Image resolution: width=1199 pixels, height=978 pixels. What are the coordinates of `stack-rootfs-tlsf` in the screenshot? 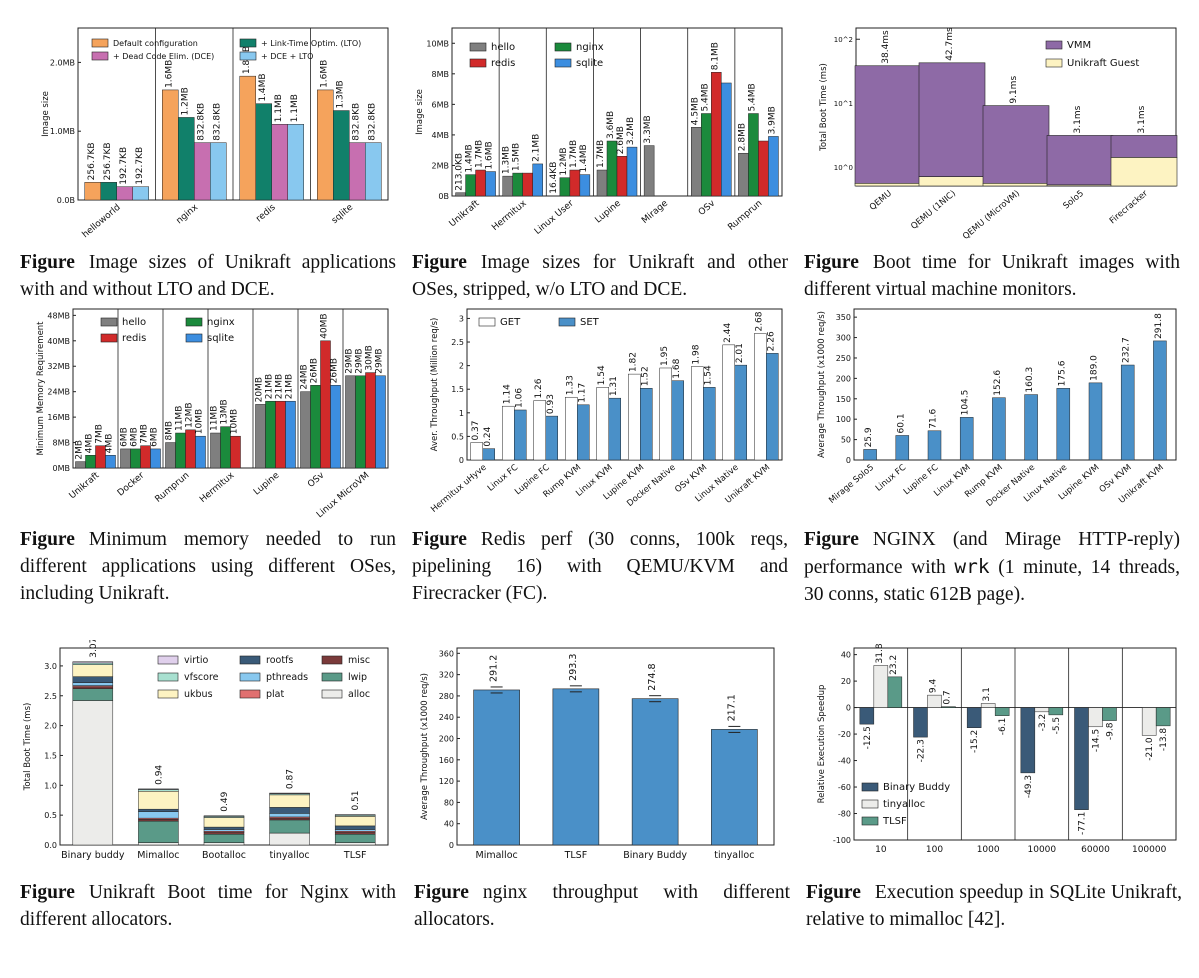 It's located at (355, 827).